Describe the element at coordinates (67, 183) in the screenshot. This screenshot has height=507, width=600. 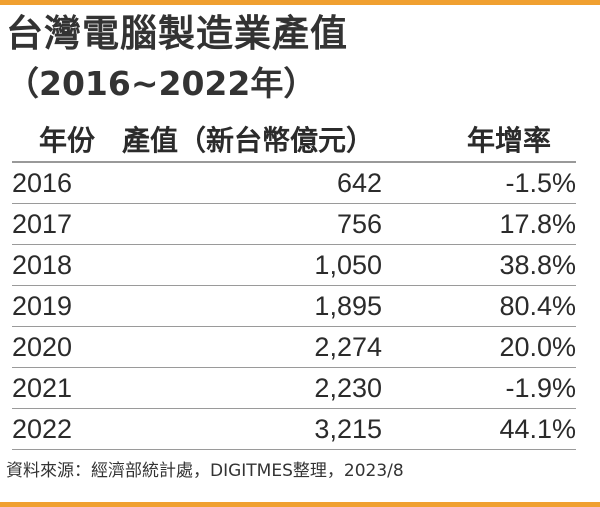
I see `cell-year: 2016` at that location.